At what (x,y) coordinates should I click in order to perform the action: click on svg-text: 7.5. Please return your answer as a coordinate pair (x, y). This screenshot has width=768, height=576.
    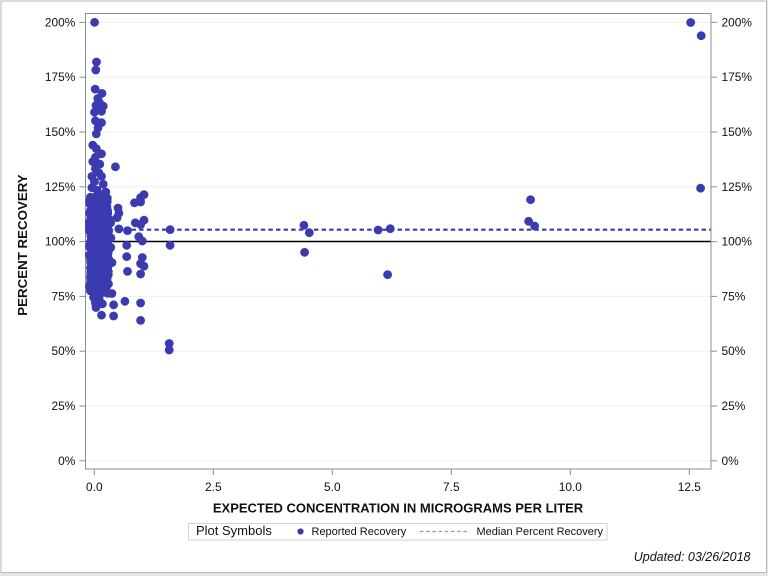
    Looking at the image, I should click on (451, 487).